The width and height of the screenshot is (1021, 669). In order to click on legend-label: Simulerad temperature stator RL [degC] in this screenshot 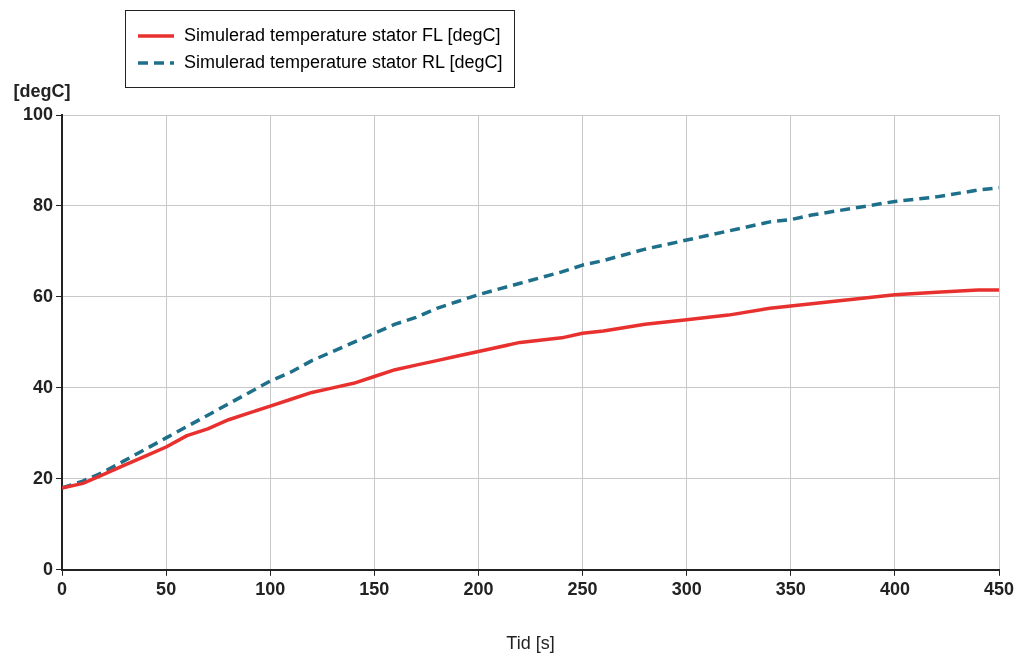, I will do `click(343, 62)`.